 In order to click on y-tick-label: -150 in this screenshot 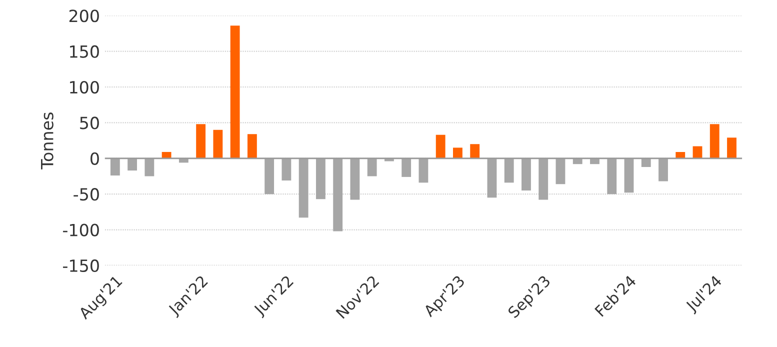, I will do `click(81, 265)`.